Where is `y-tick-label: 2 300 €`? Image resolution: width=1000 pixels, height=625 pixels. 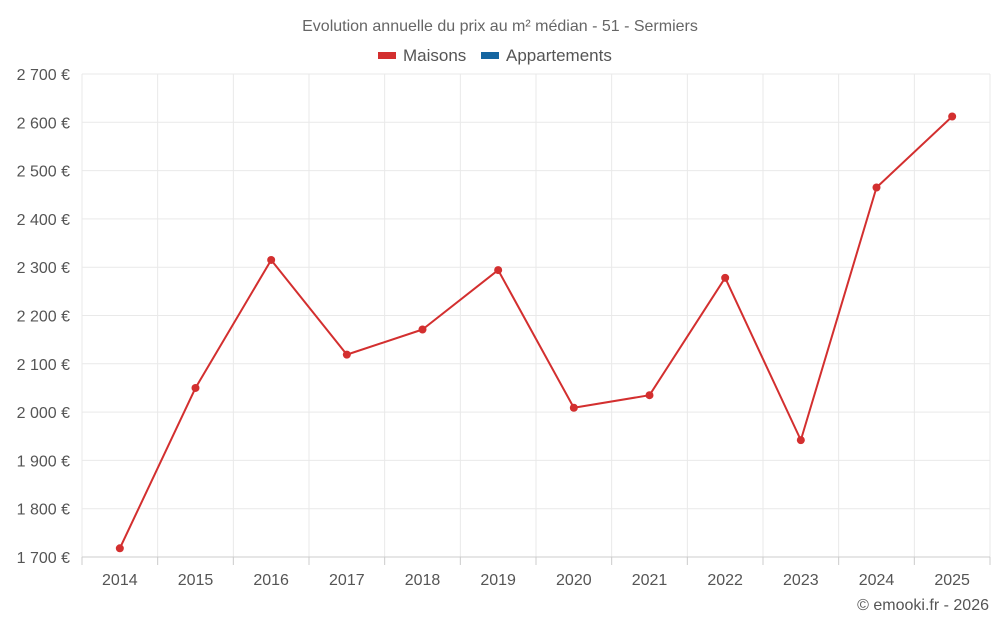 y-tick-label: 2 300 € is located at coordinates (43, 268).